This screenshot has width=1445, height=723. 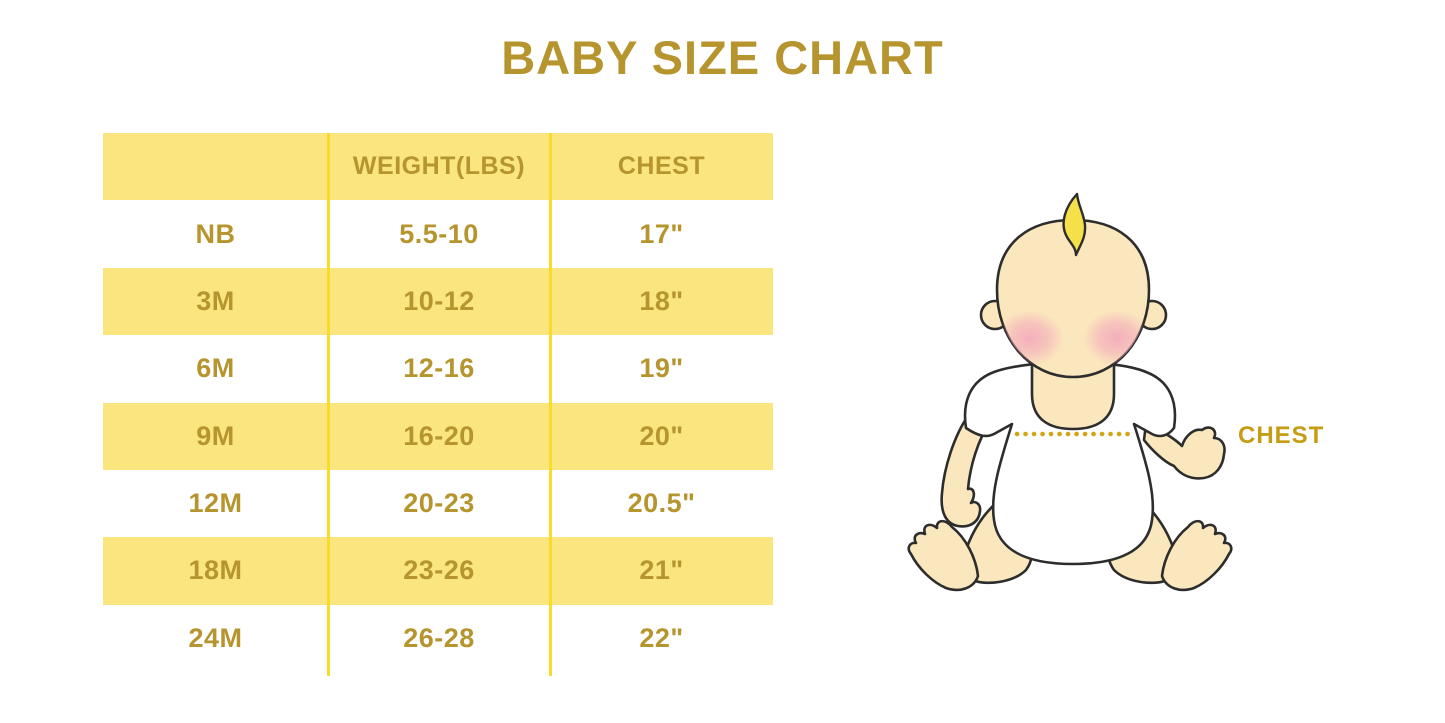 I want to click on weight-cell: 20-23, so click(x=439, y=503).